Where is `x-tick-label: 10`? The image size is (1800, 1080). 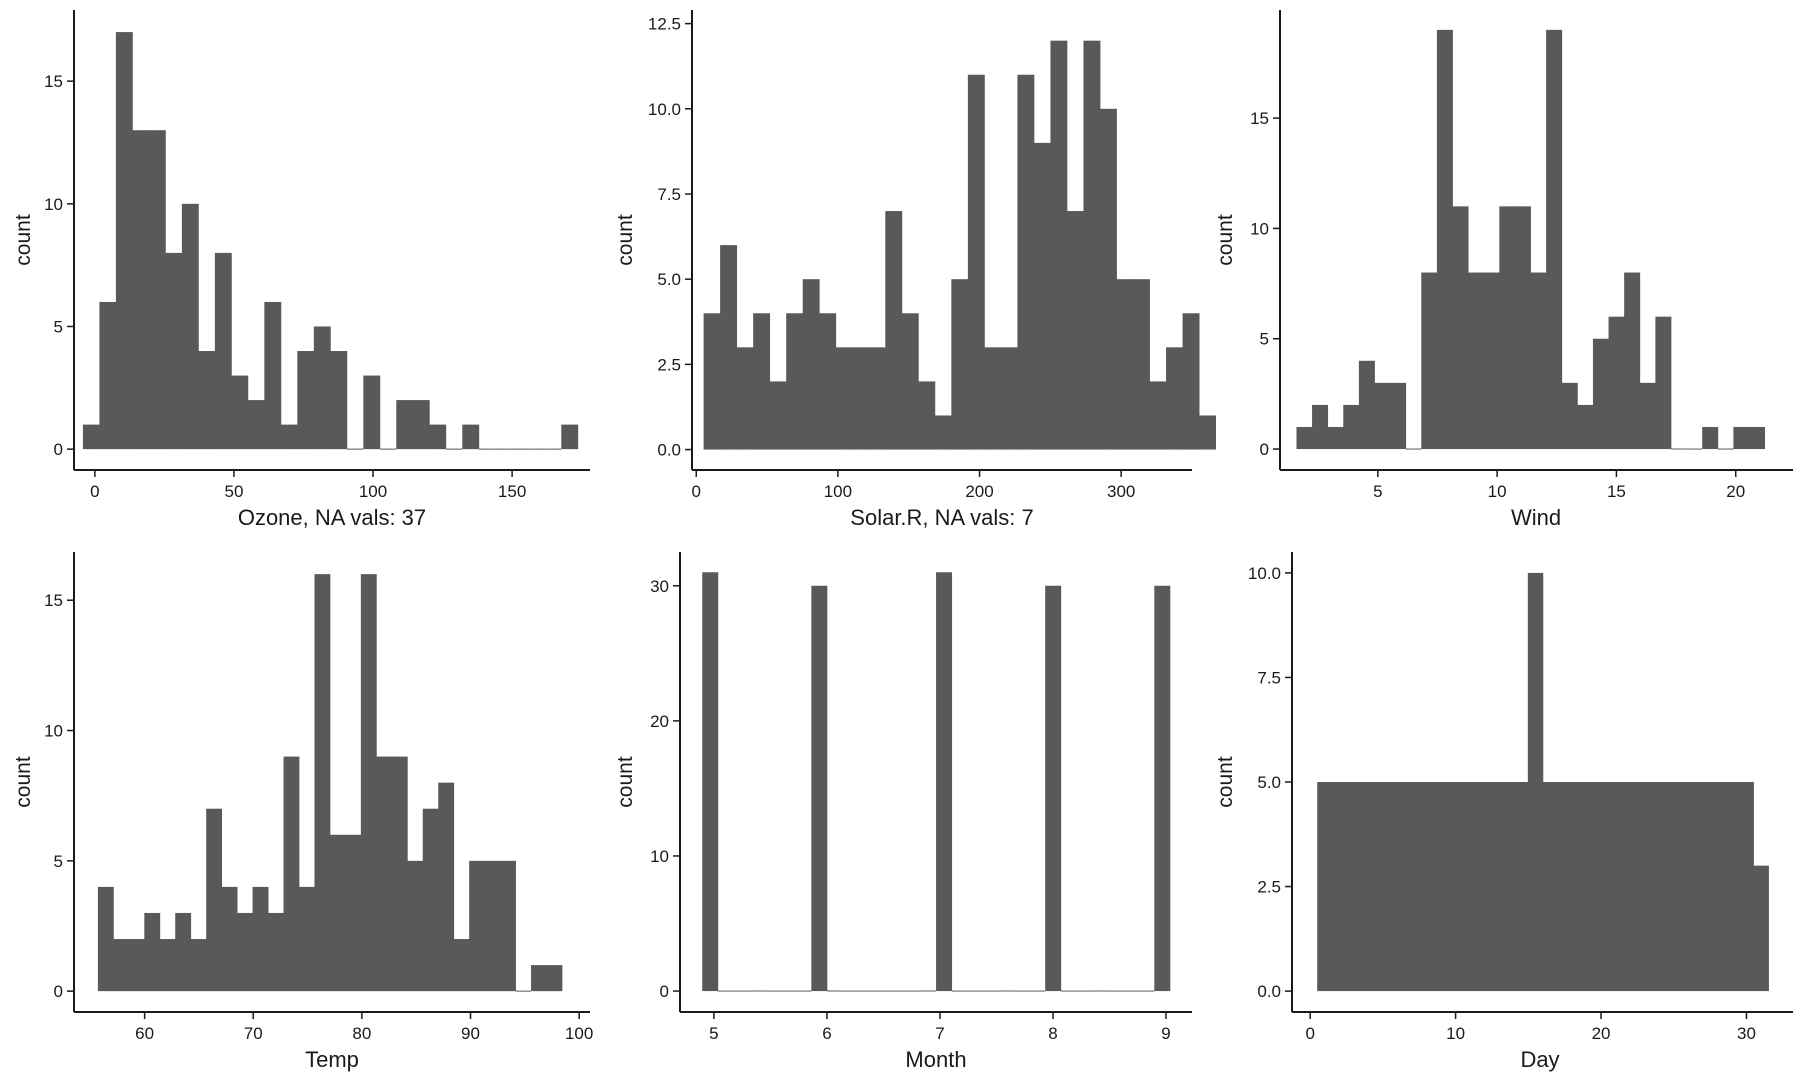 x-tick-label: 10 is located at coordinates (1455, 1033).